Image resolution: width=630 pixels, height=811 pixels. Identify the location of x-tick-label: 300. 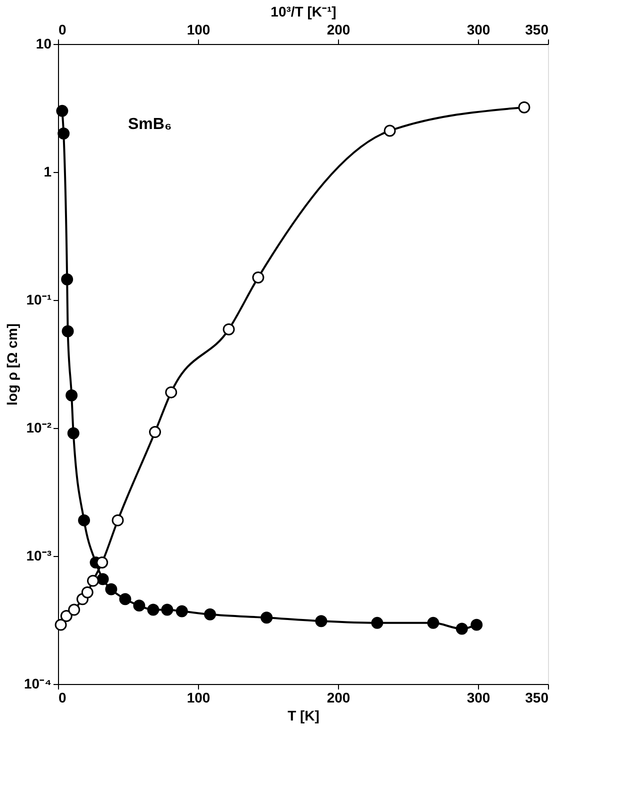
(478, 698).